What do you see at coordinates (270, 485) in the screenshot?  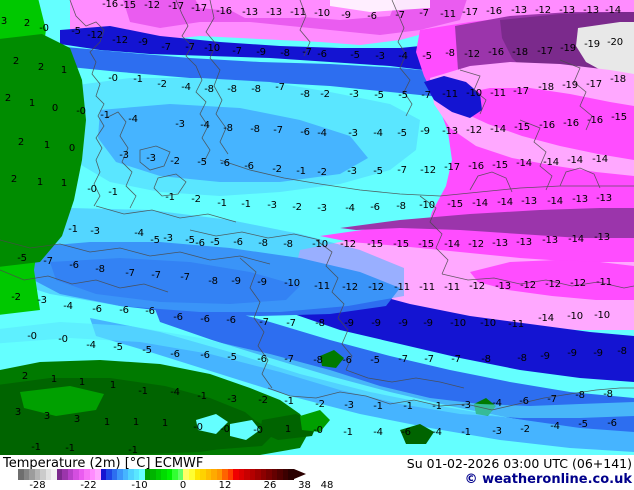 I see `colorbar-tick-26: 26` at bounding box center [270, 485].